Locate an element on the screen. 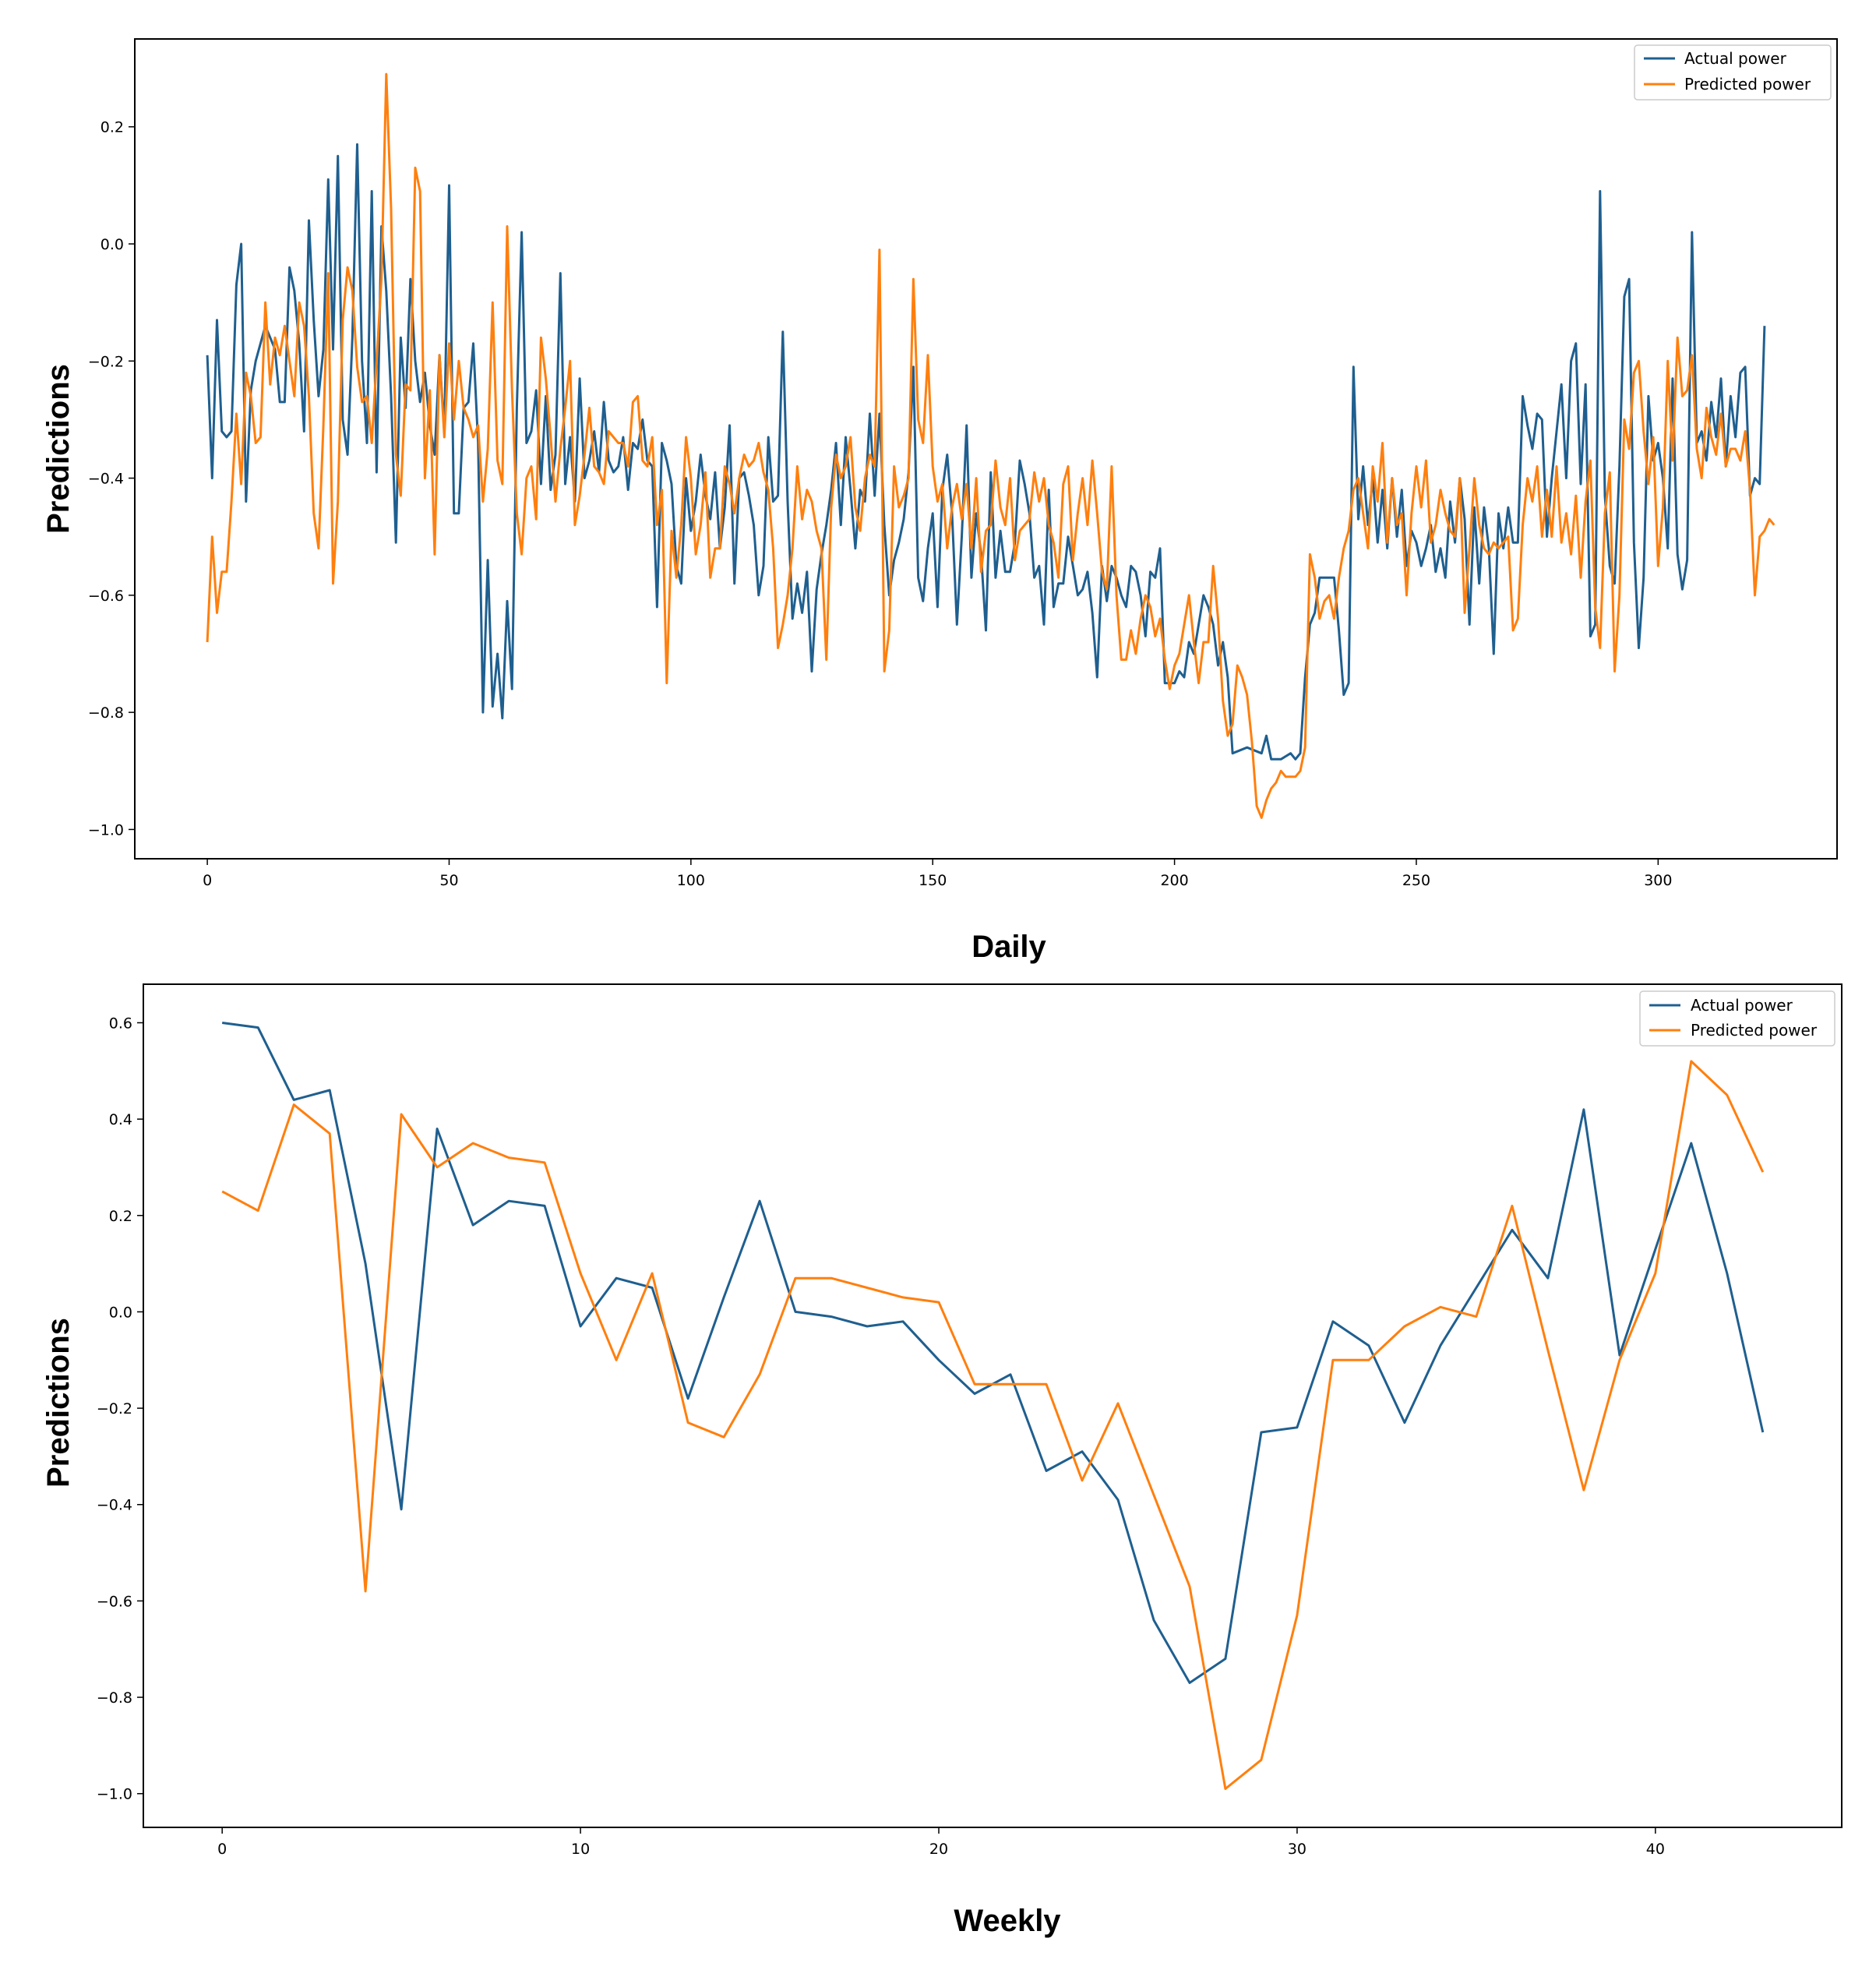  x-tick-label: 150 is located at coordinates (933, 880).